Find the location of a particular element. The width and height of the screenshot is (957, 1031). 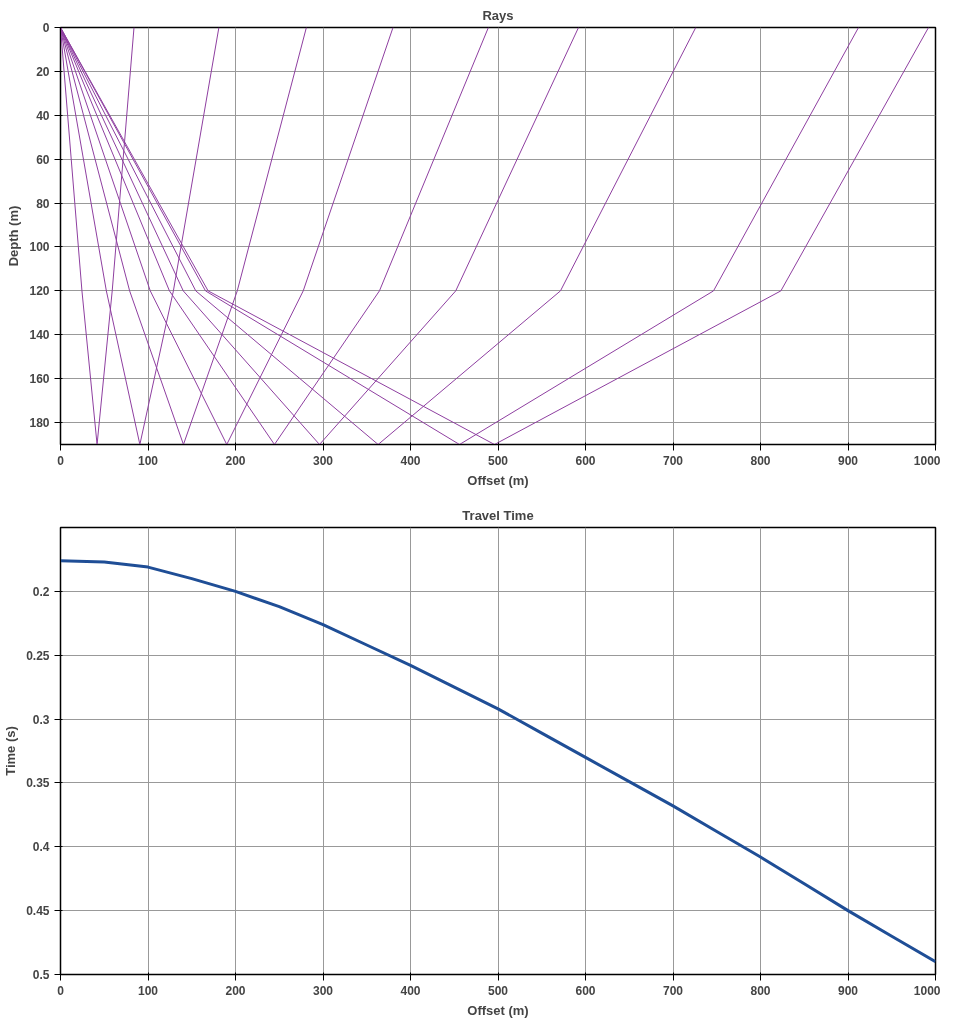

y-tick-label: 0.2 is located at coordinates (41, 591).